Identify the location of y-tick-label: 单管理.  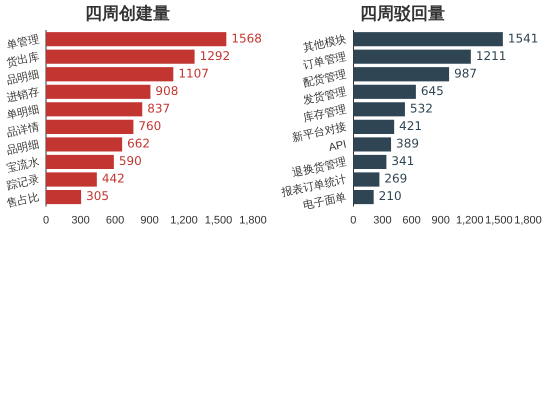
(22, 42).